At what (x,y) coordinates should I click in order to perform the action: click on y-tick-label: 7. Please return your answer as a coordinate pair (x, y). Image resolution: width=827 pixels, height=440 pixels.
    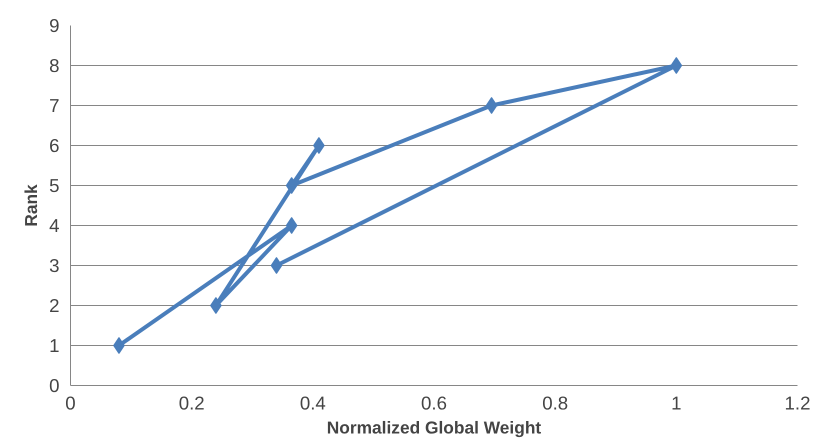
    Looking at the image, I should click on (54, 105).